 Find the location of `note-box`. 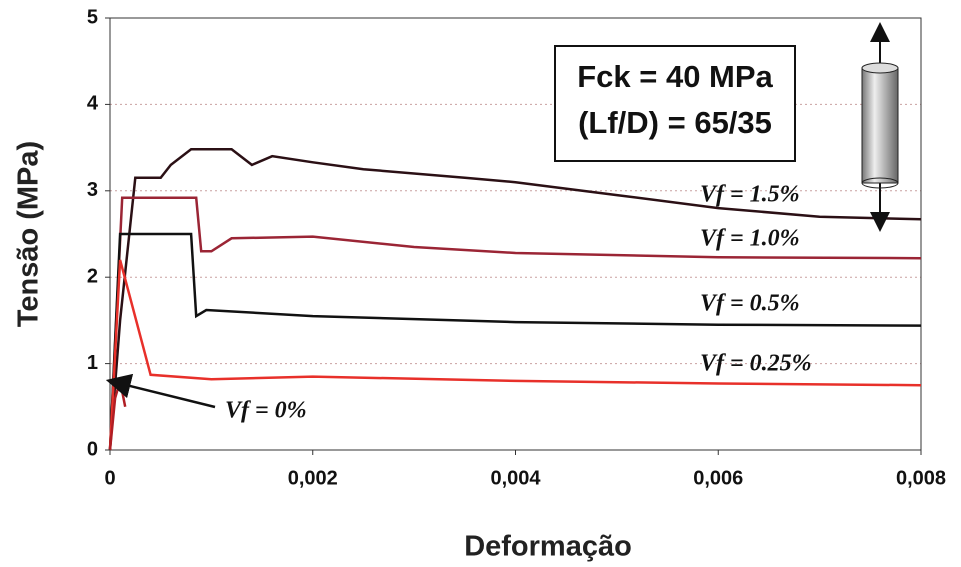

note-box is located at coordinates (675, 103).